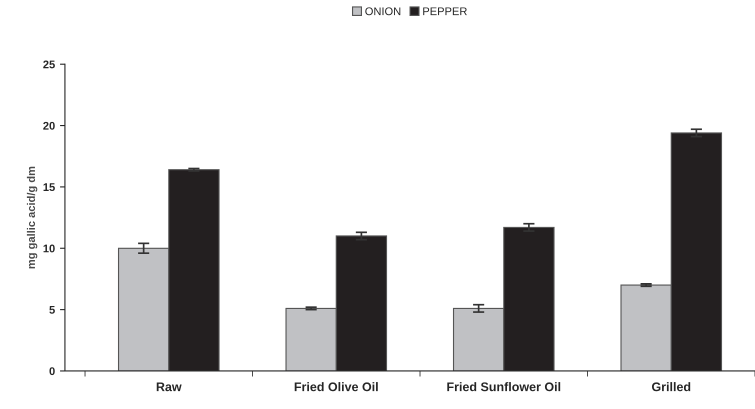  Describe the element at coordinates (336, 387) in the screenshot. I see `x-tick-label: Fried Olive Oil` at that location.